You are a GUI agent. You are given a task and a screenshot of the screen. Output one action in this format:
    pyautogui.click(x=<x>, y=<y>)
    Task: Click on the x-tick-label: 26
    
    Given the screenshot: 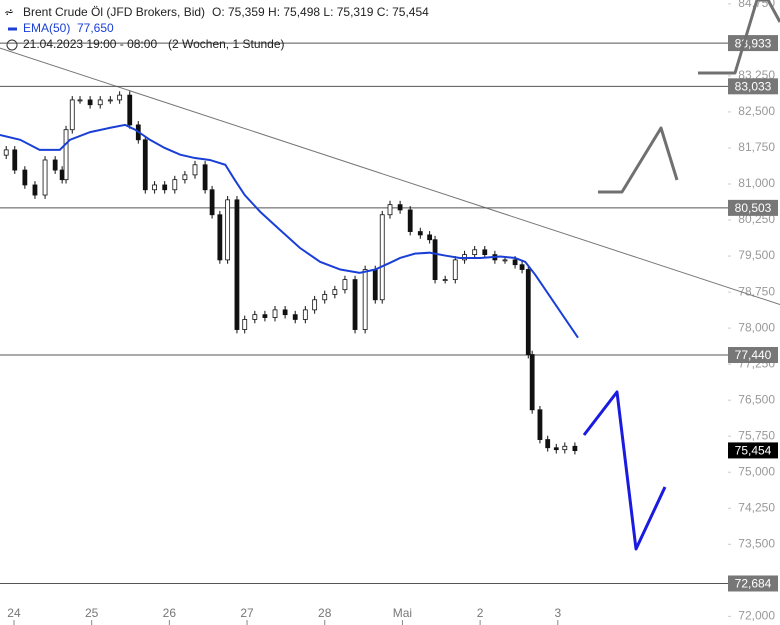 What is the action you would take?
    pyautogui.click(x=170, y=613)
    